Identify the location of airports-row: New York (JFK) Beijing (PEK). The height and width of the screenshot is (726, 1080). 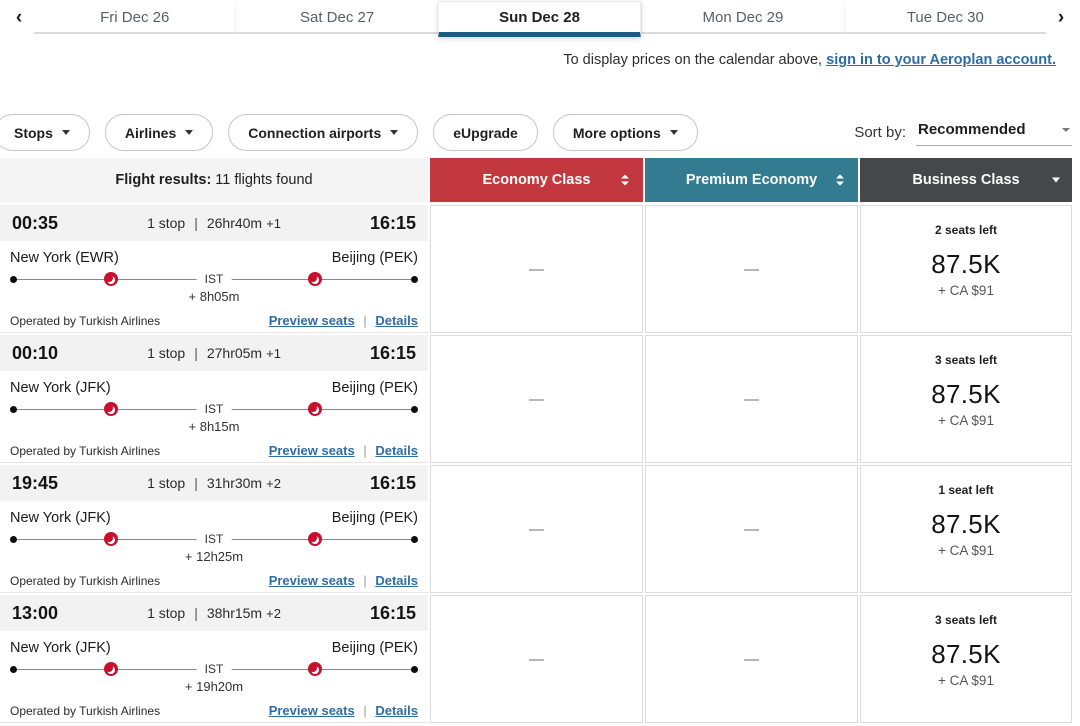
(214, 518).